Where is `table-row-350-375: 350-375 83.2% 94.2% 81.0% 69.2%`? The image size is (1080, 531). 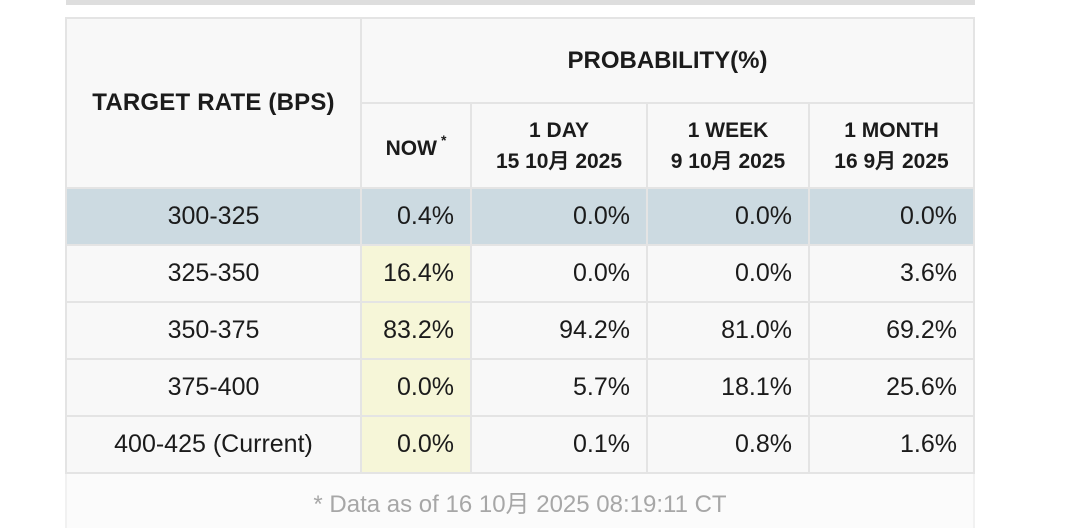 table-row-350-375: 350-375 83.2% 94.2% 81.0% 69.2% is located at coordinates (520, 330).